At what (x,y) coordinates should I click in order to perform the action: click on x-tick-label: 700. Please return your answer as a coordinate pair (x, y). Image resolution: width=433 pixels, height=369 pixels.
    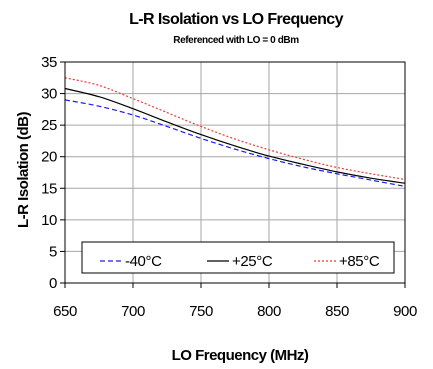
    Looking at the image, I should click on (133, 311).